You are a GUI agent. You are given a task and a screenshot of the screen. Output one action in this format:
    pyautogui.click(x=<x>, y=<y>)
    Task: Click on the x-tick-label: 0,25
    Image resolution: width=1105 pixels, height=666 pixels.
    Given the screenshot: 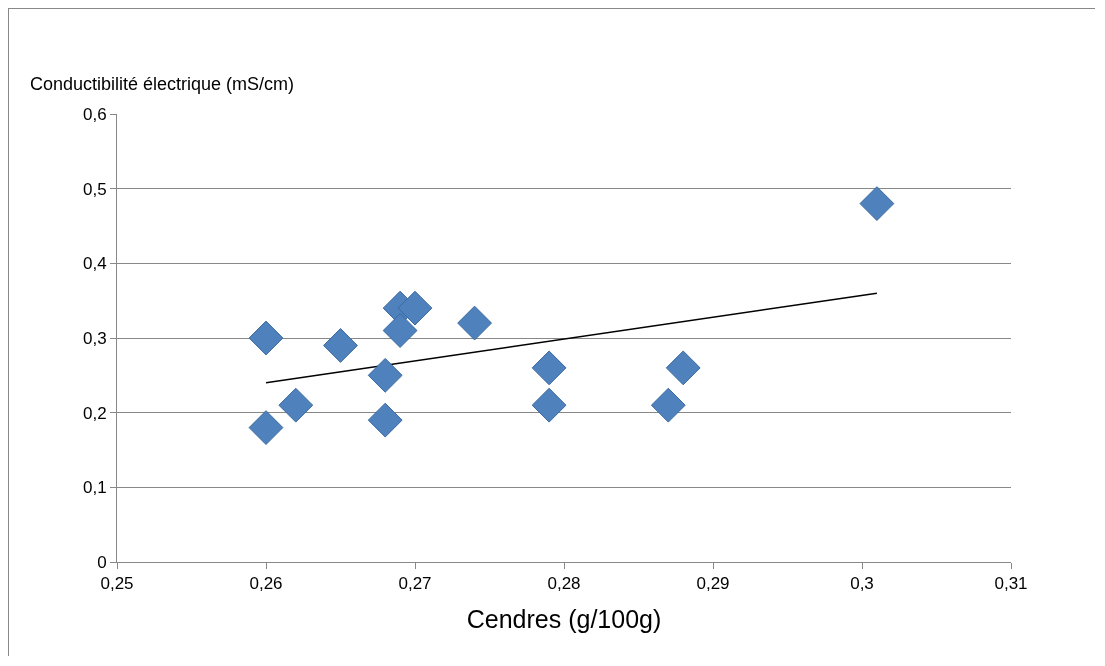 What is the action you would take?
    pyautogui.click(x=117, y=584)
    